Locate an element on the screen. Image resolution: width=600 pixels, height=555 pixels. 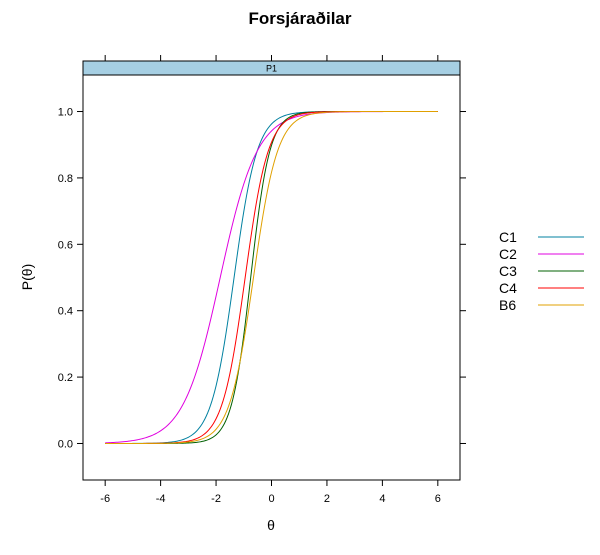
y-tick-label: 0.4 is located at coordinates (65, 312).